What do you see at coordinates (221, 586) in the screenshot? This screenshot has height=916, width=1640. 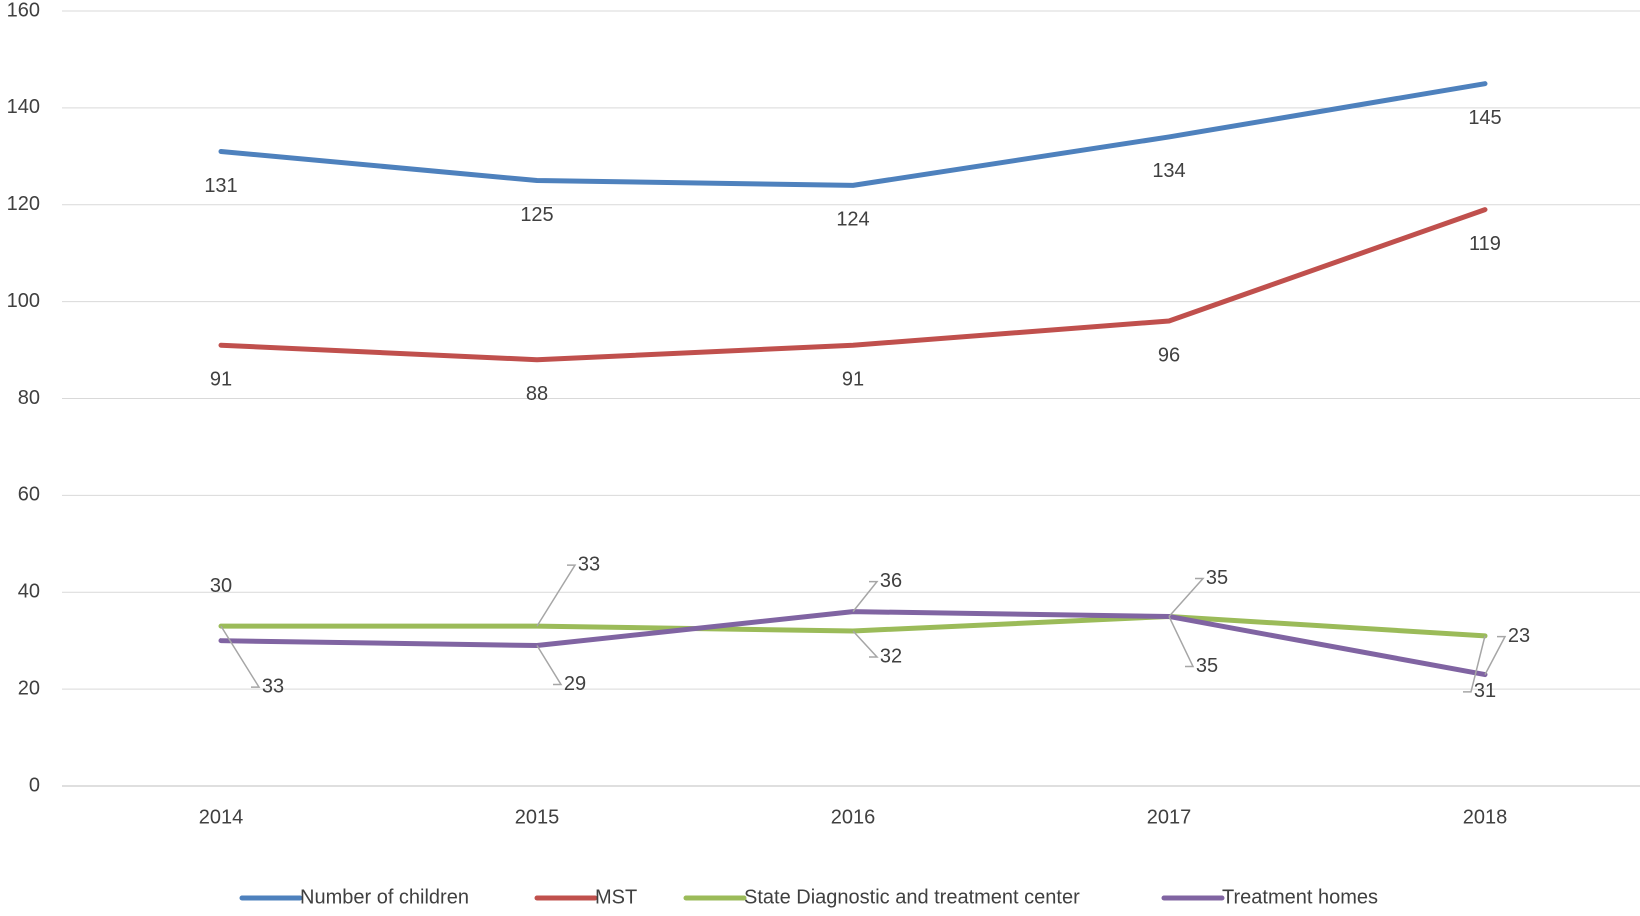 I see `data-label: 30` at bounding box center [221, 586].